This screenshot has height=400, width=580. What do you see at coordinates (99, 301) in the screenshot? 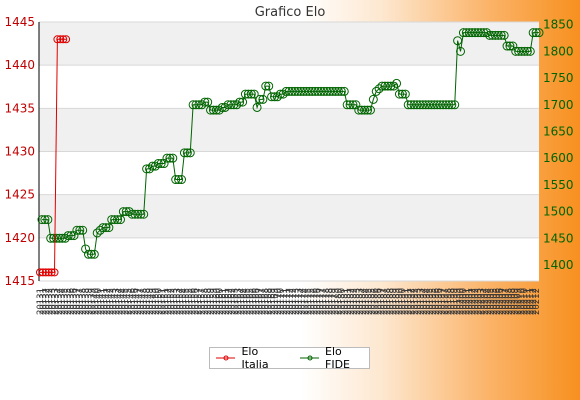
I see `x-tick-label: 20140` at bounding box center [99, 301].